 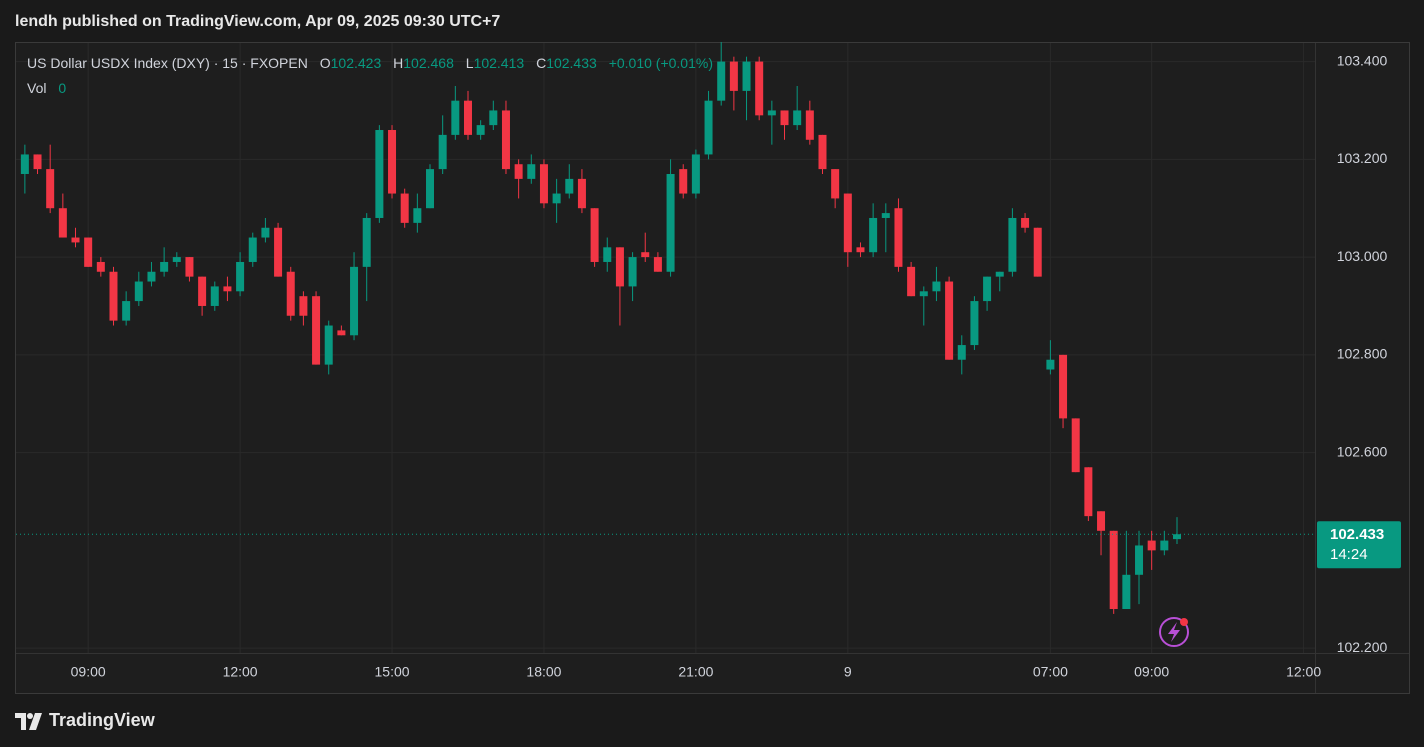 What do you see at coordinates (848, 672) in the screenshot?
I see `x-tick-label: 9` at bounding box center [848, 672].